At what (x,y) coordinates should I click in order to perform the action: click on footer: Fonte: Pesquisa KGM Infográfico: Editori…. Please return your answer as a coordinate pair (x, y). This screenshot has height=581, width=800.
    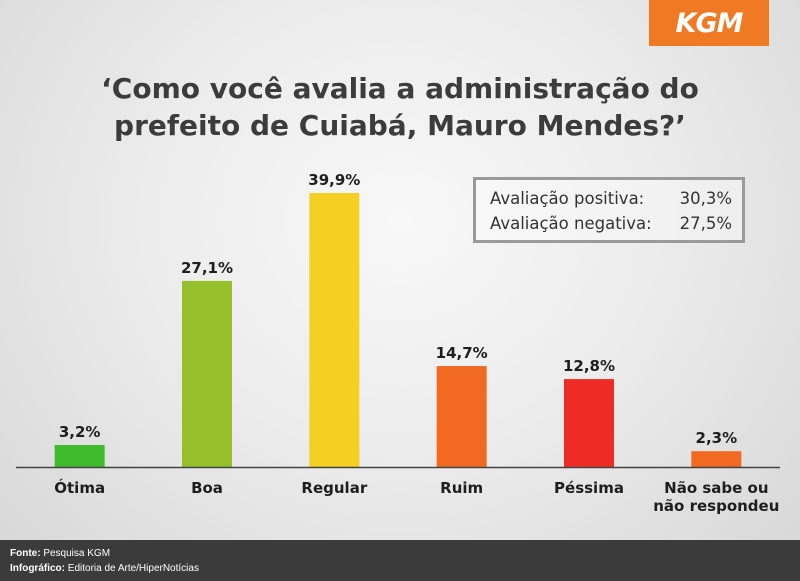
    Looking at the image, I should click on (400, 560).